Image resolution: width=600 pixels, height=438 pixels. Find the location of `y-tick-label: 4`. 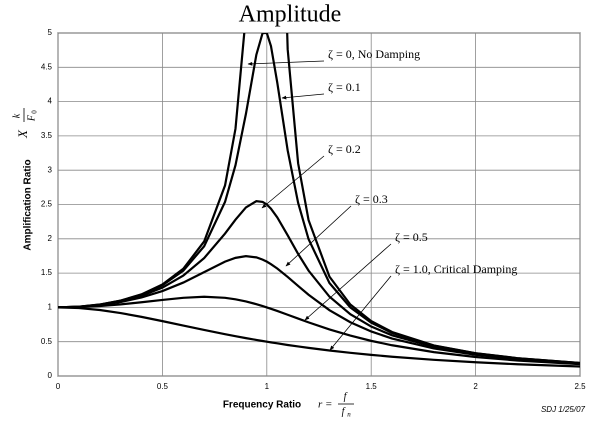

y-tick-label: 4 is located at coordinates (50, 101).